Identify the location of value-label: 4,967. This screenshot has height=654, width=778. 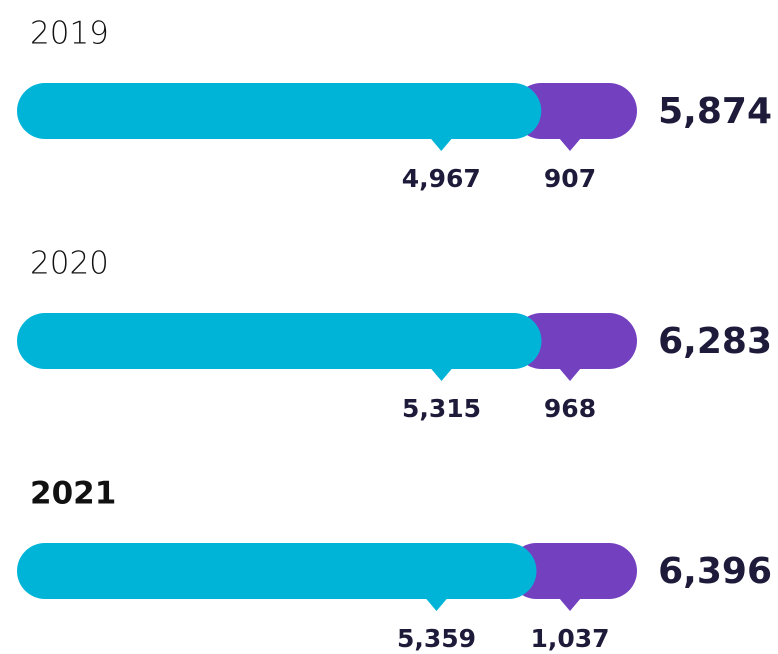
(441, 178).